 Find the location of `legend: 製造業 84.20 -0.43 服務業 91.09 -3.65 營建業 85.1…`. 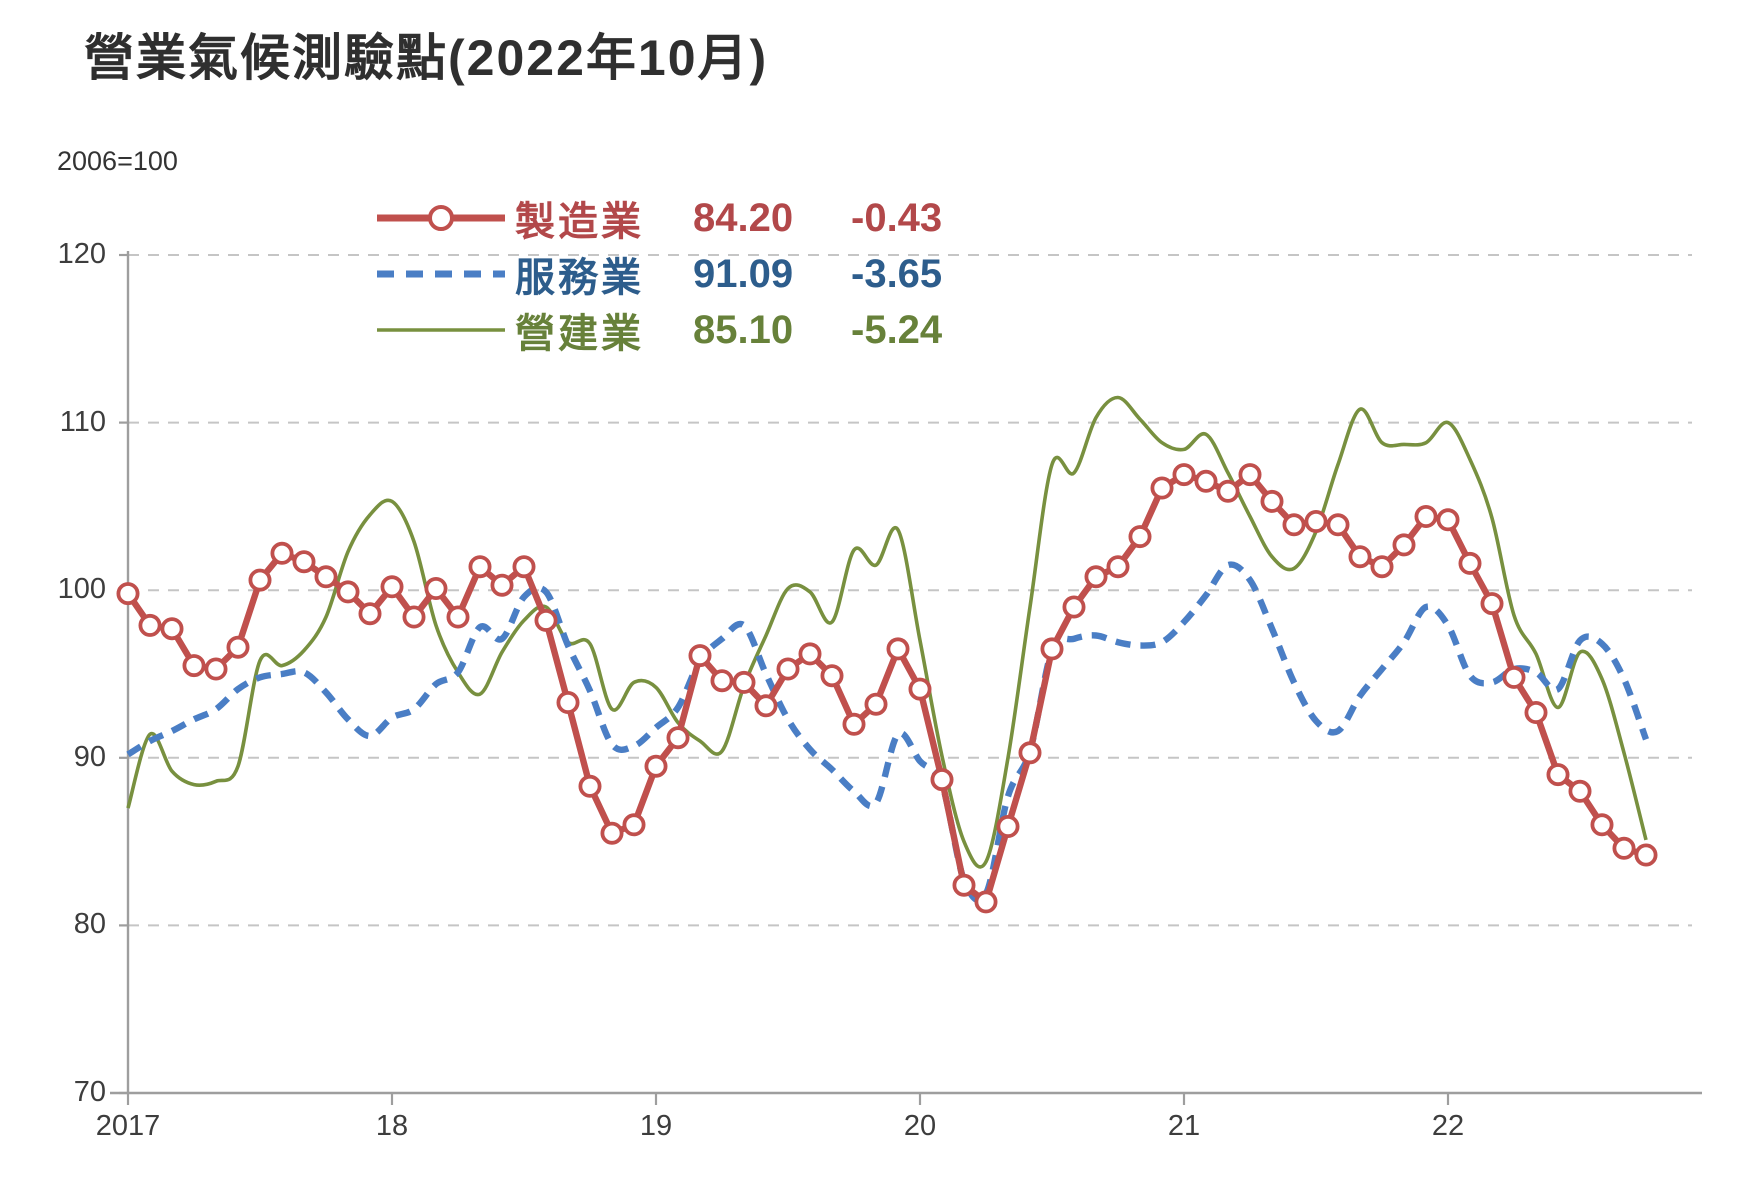

legend: 製造業 84.20 -0.43 服務業 91.09 -3.65 營建業 85.1… is located at coordinates (658, 274).